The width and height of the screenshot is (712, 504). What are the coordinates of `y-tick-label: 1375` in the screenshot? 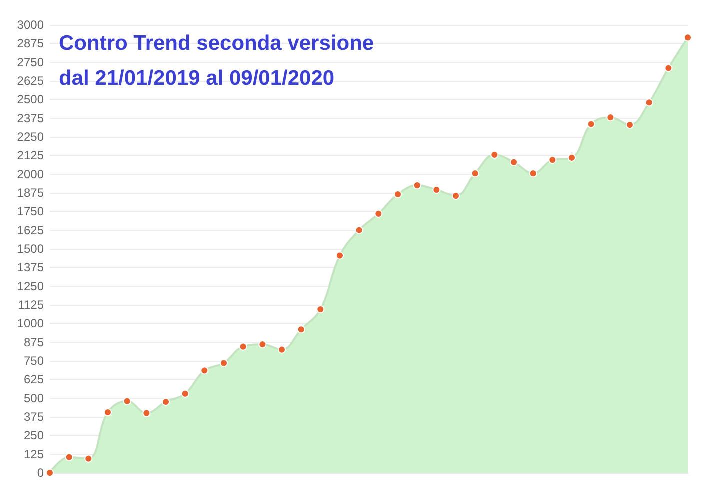 It's located at (30, 267).